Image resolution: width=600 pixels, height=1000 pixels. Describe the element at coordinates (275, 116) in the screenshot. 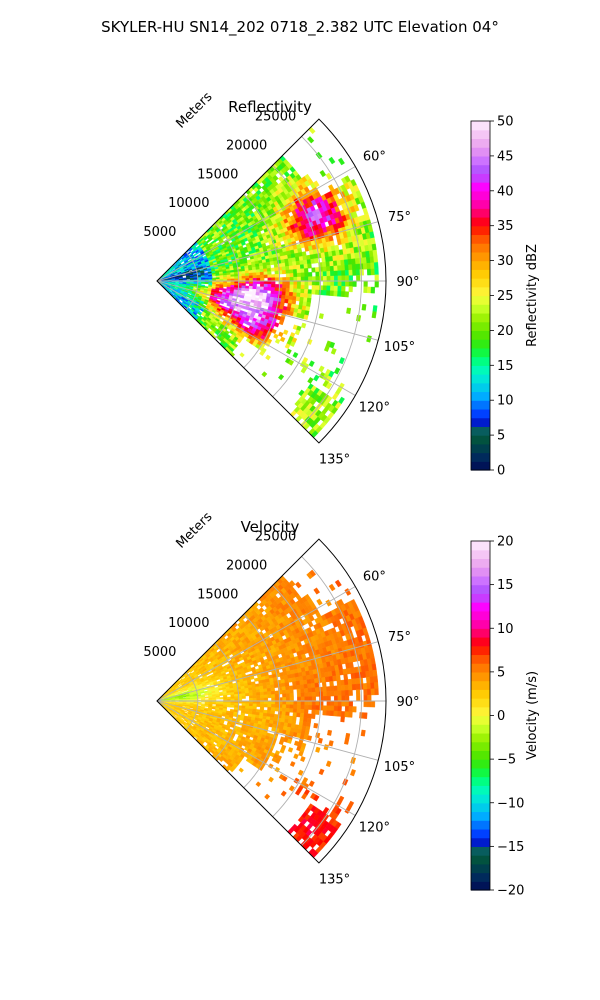

I see `radial-tick-label: 25000` at that location.